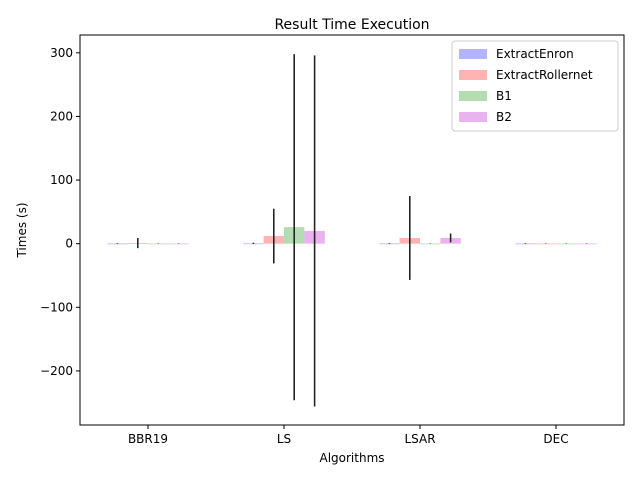 This screenshot has height=480, width=640. Describe the element at coordinates (586, 244) in the screenshot. I see `bar-B2-DEC` at that location.